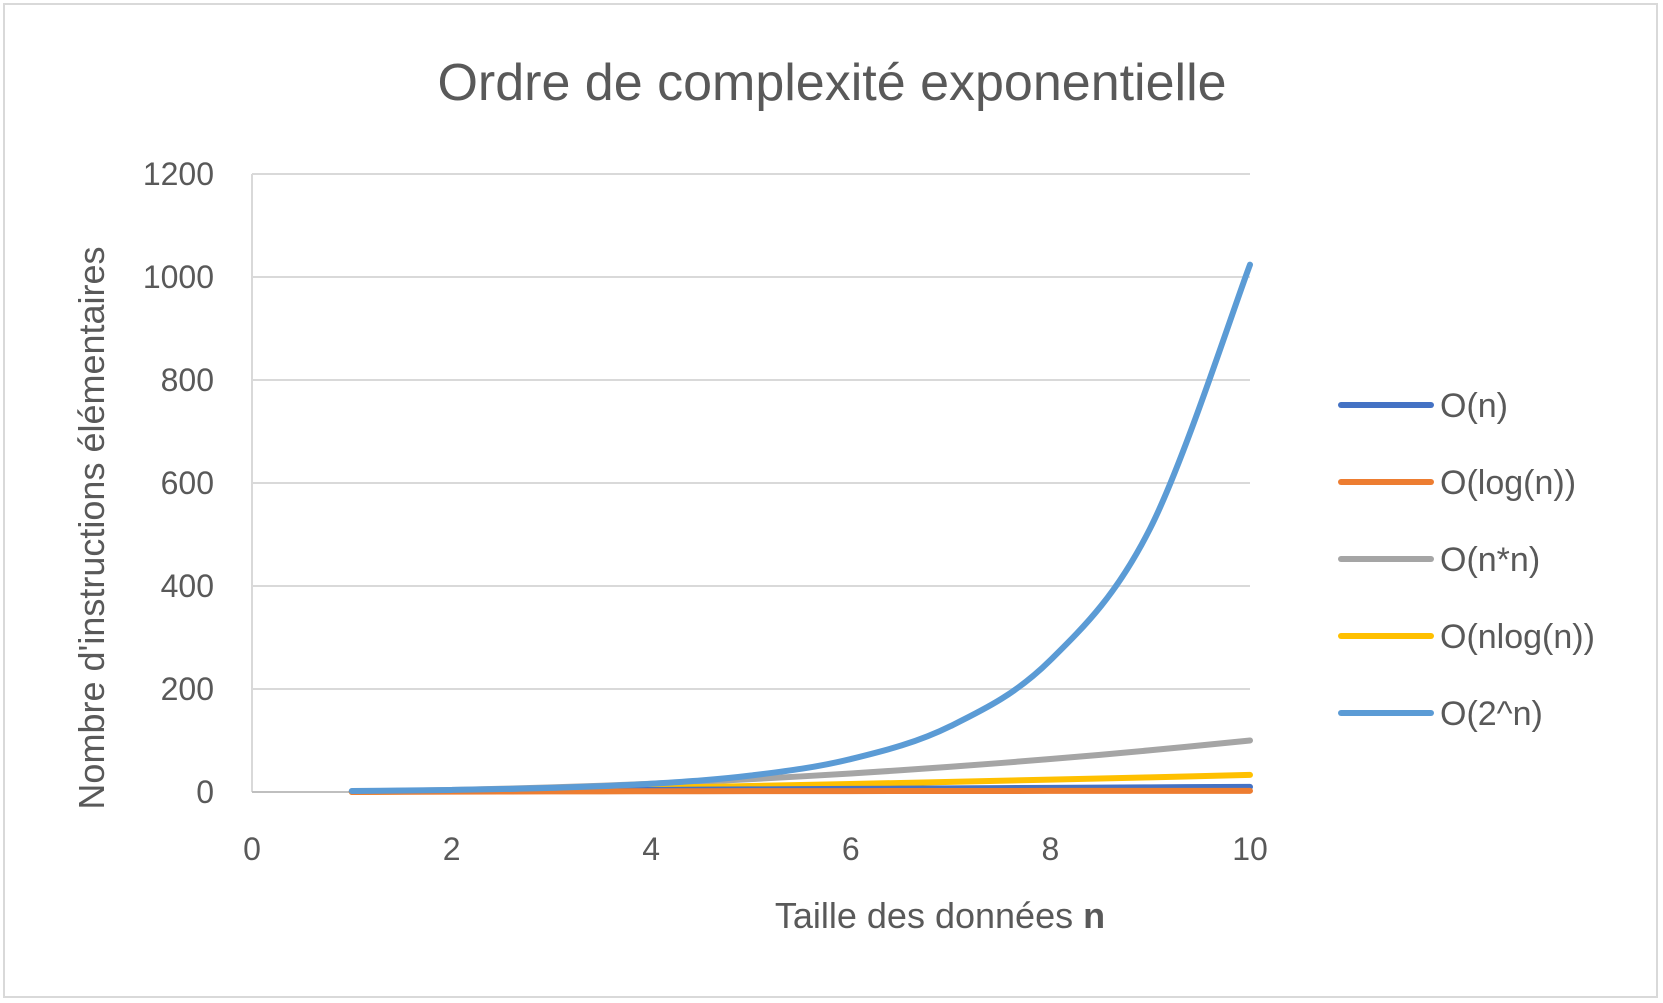  What do you see at coordinates (651, 849) in the screenshot?
I see `x-tick-4: 4` at bounding box center [651, 849].